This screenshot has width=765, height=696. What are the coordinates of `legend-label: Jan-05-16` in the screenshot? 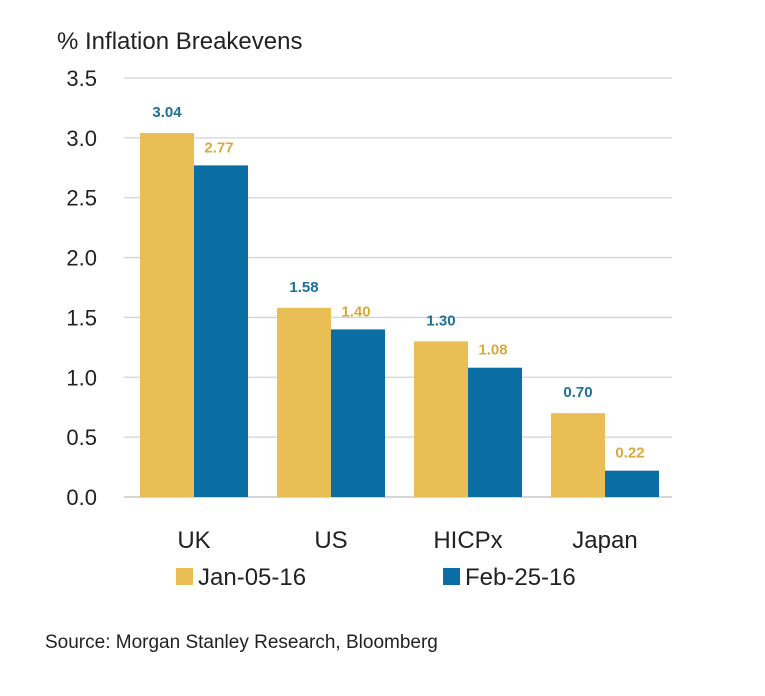 It's located at (252, 577).